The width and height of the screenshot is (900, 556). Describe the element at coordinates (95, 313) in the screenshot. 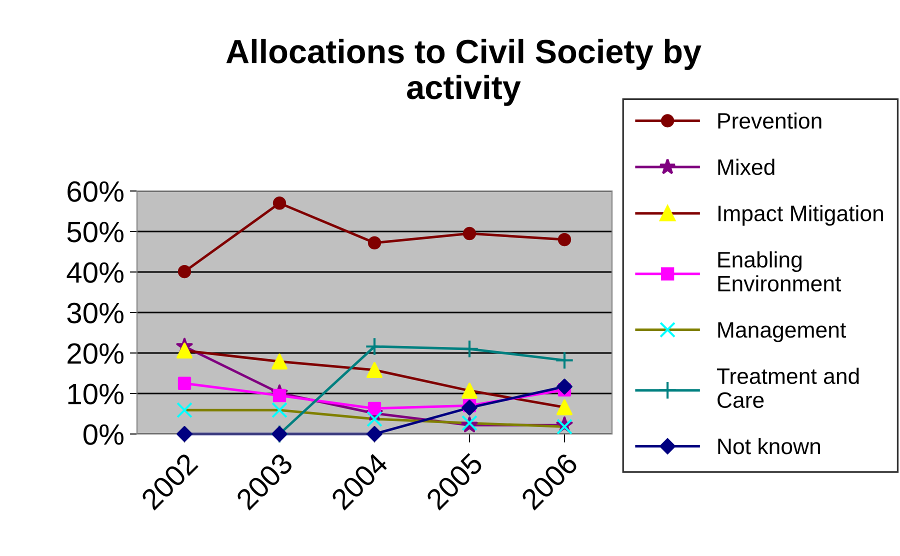

I see `y-tick-label: 30%` at that location.